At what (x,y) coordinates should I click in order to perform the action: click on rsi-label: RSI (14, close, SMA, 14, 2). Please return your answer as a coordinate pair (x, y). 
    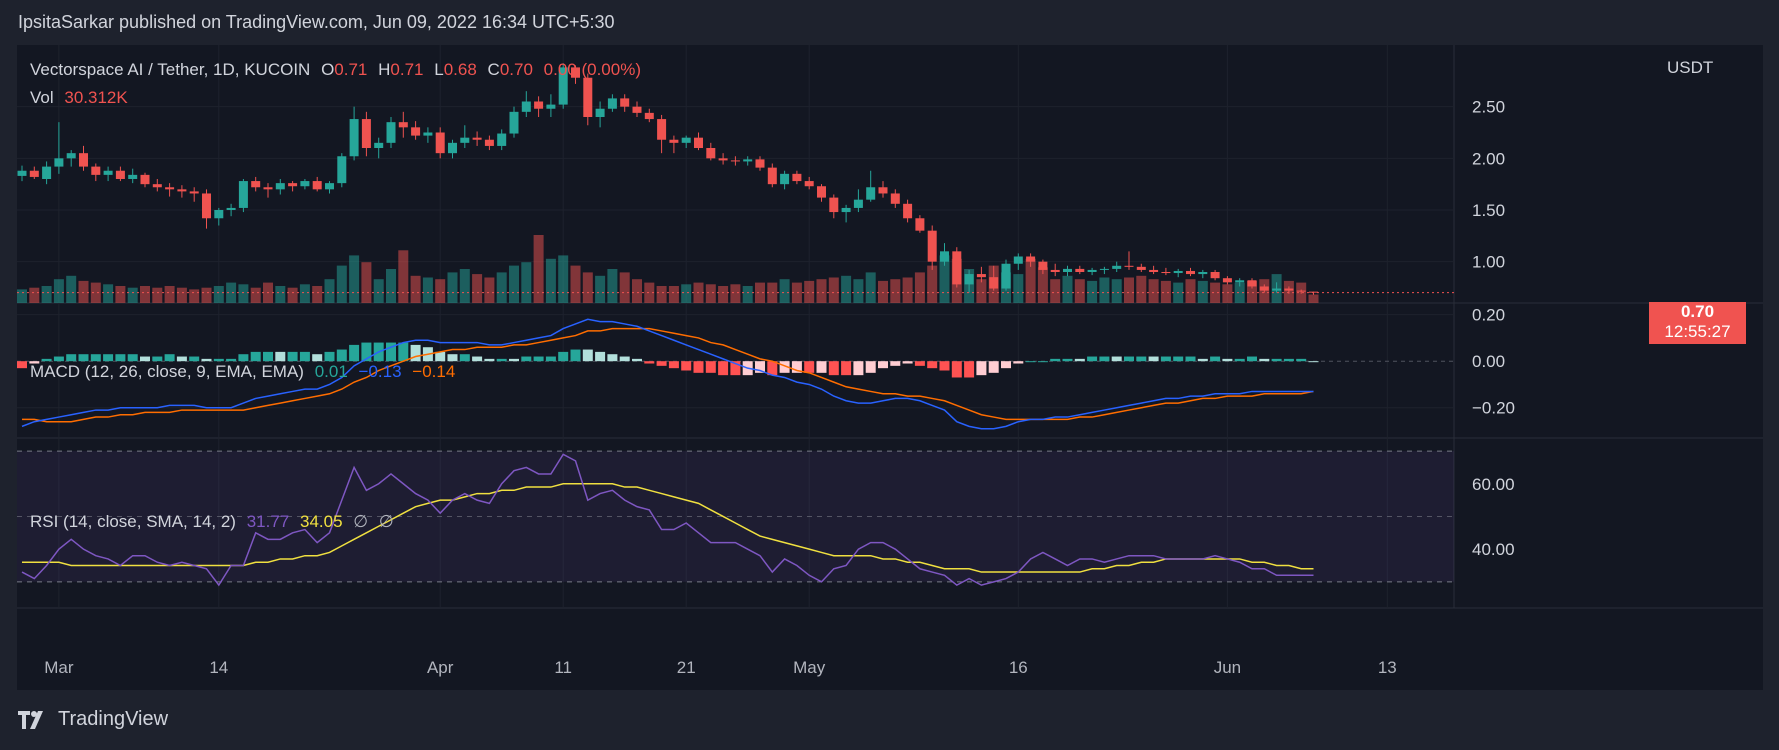
    Looking at the image, I should click on (133, 521).